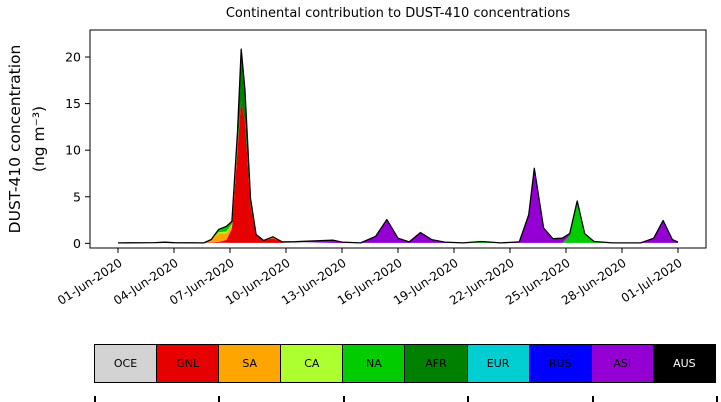  Describe the element at coordinates (126, 363) in the screenshot. I see `legend-item-oce: OCE` at that location.